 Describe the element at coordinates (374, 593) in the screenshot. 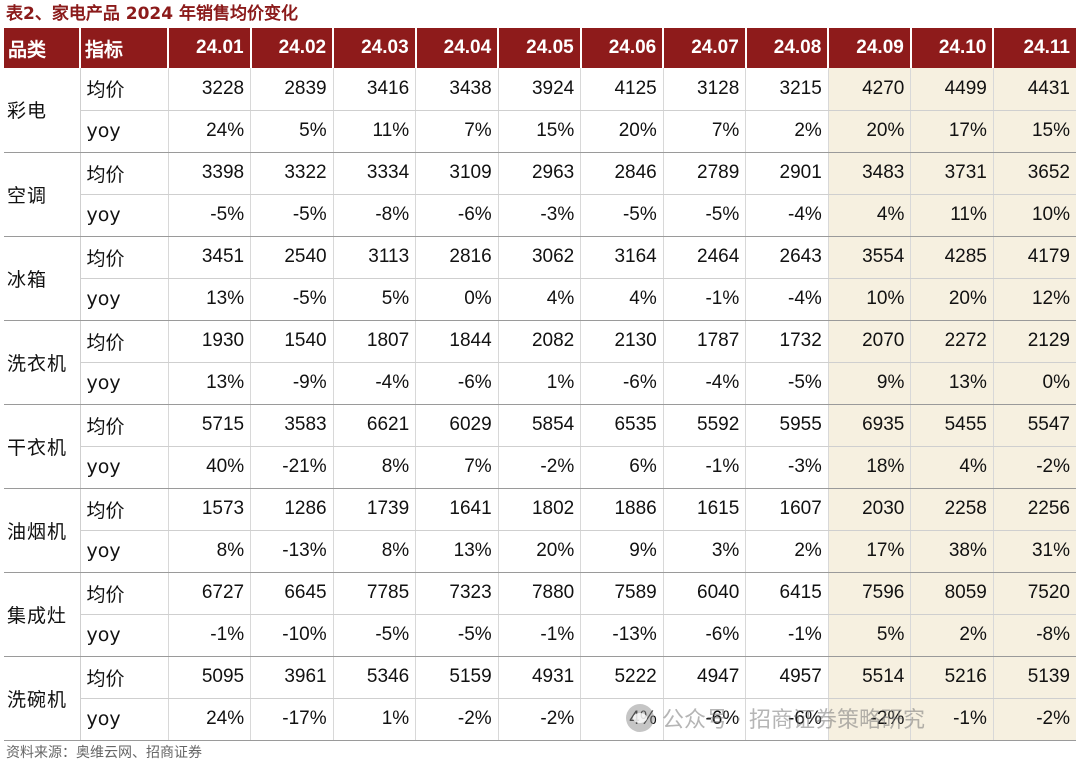

I see `value-cell: 7785` at that location.